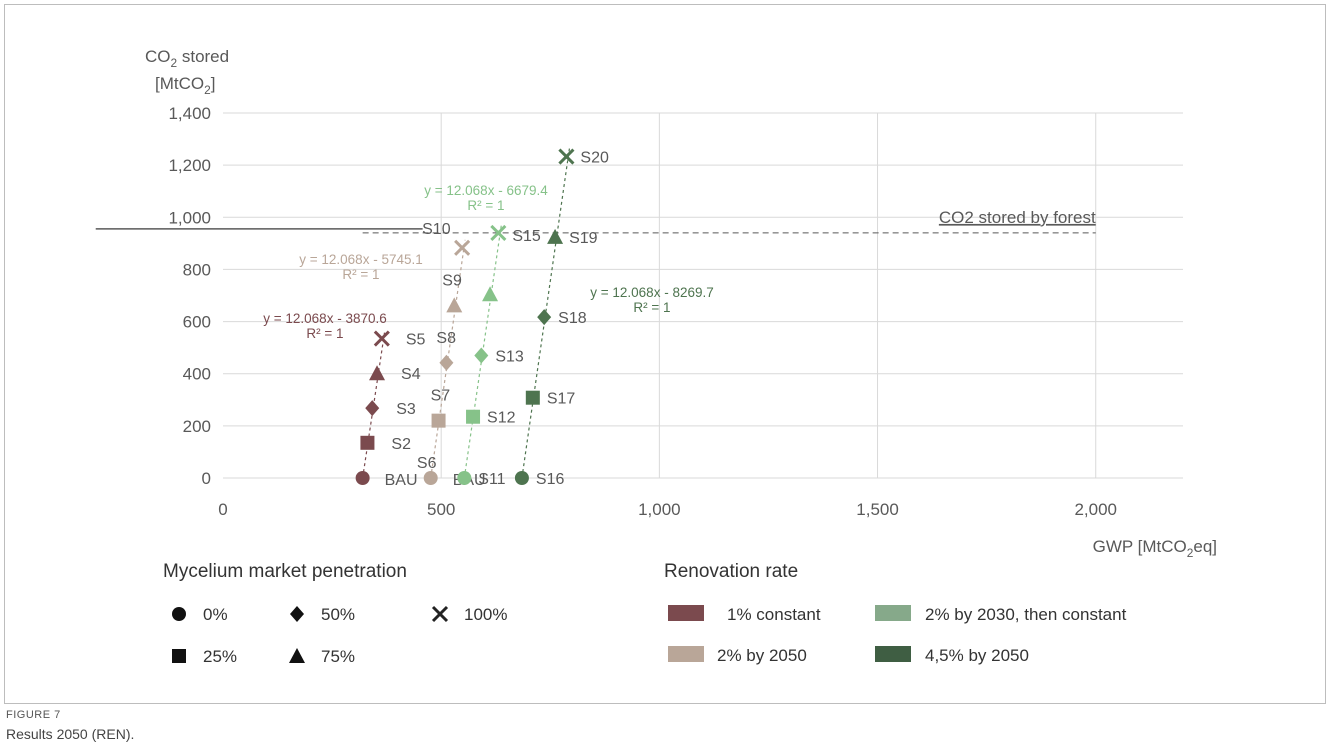  I want to click on point-label: S3, so click(406, 409).